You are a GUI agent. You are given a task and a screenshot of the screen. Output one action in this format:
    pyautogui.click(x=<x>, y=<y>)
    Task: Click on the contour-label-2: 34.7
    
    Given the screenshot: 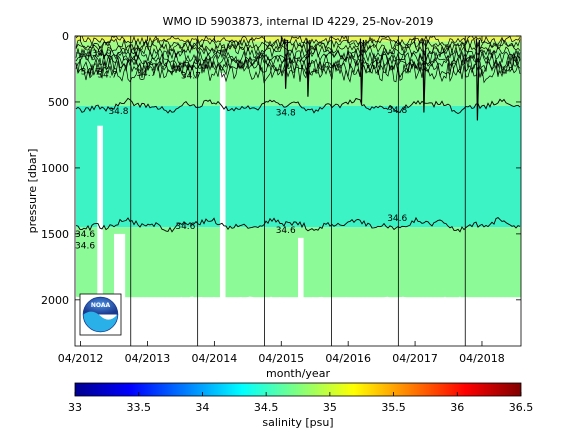 What is the action you would take?
    pyautogui.click(x=146, y=74)
    